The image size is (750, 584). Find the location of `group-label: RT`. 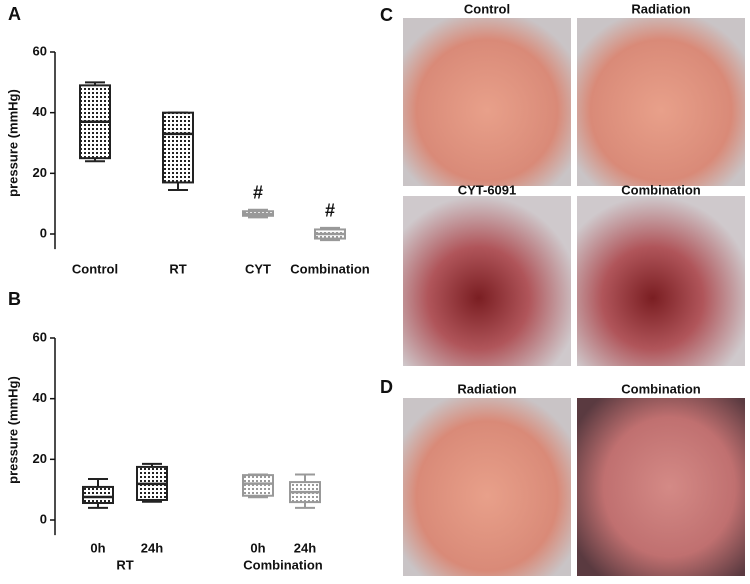

group-label: RT is located at coordinates (124, 564).